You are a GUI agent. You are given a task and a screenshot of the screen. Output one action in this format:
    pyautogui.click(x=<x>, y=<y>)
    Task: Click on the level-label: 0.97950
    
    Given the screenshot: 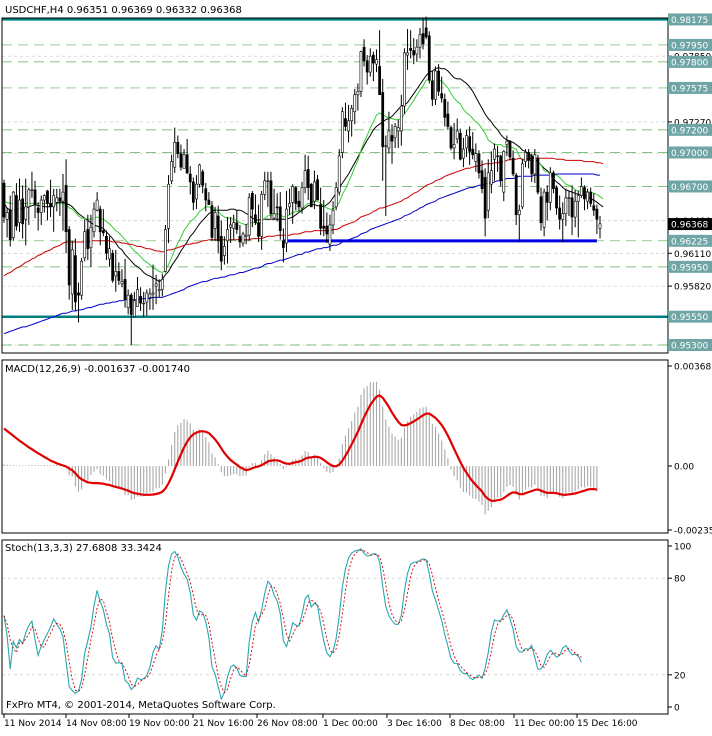 What is the action you would take?
    pyautogui.click(x=689, y=46)
    